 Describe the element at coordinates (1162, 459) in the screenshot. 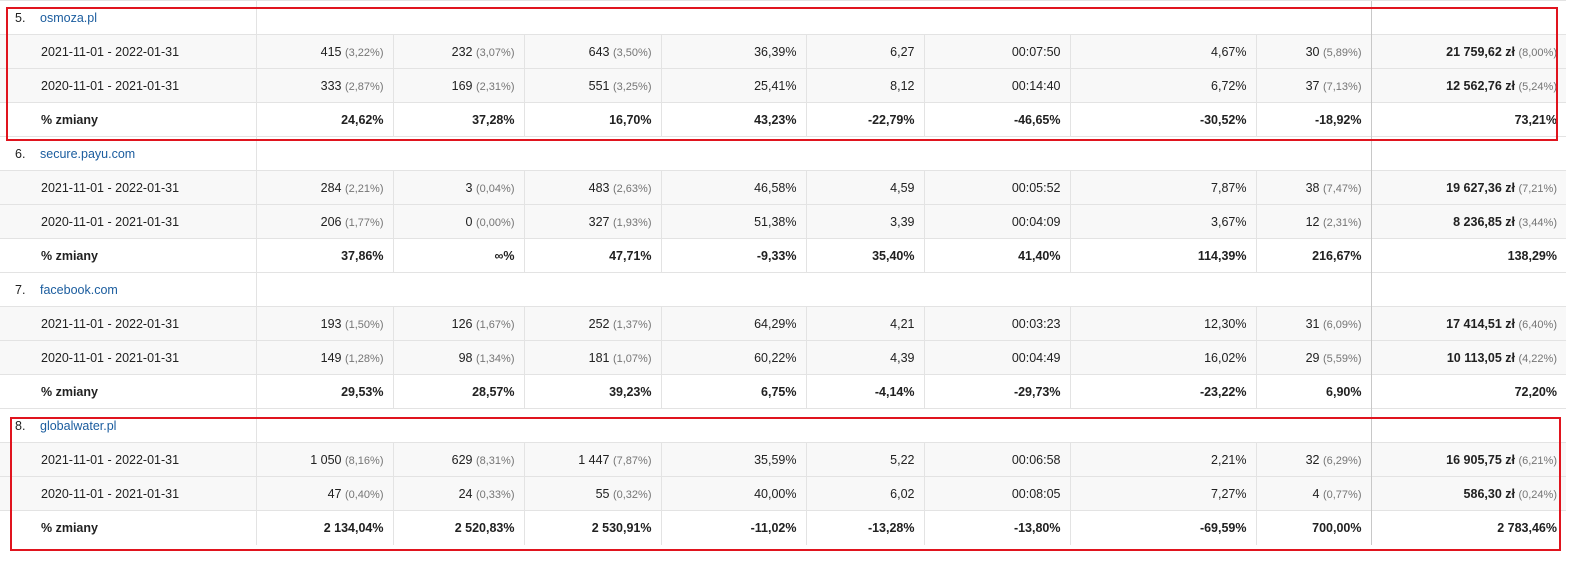

I see `metric-cell: 2,21%` at that location.